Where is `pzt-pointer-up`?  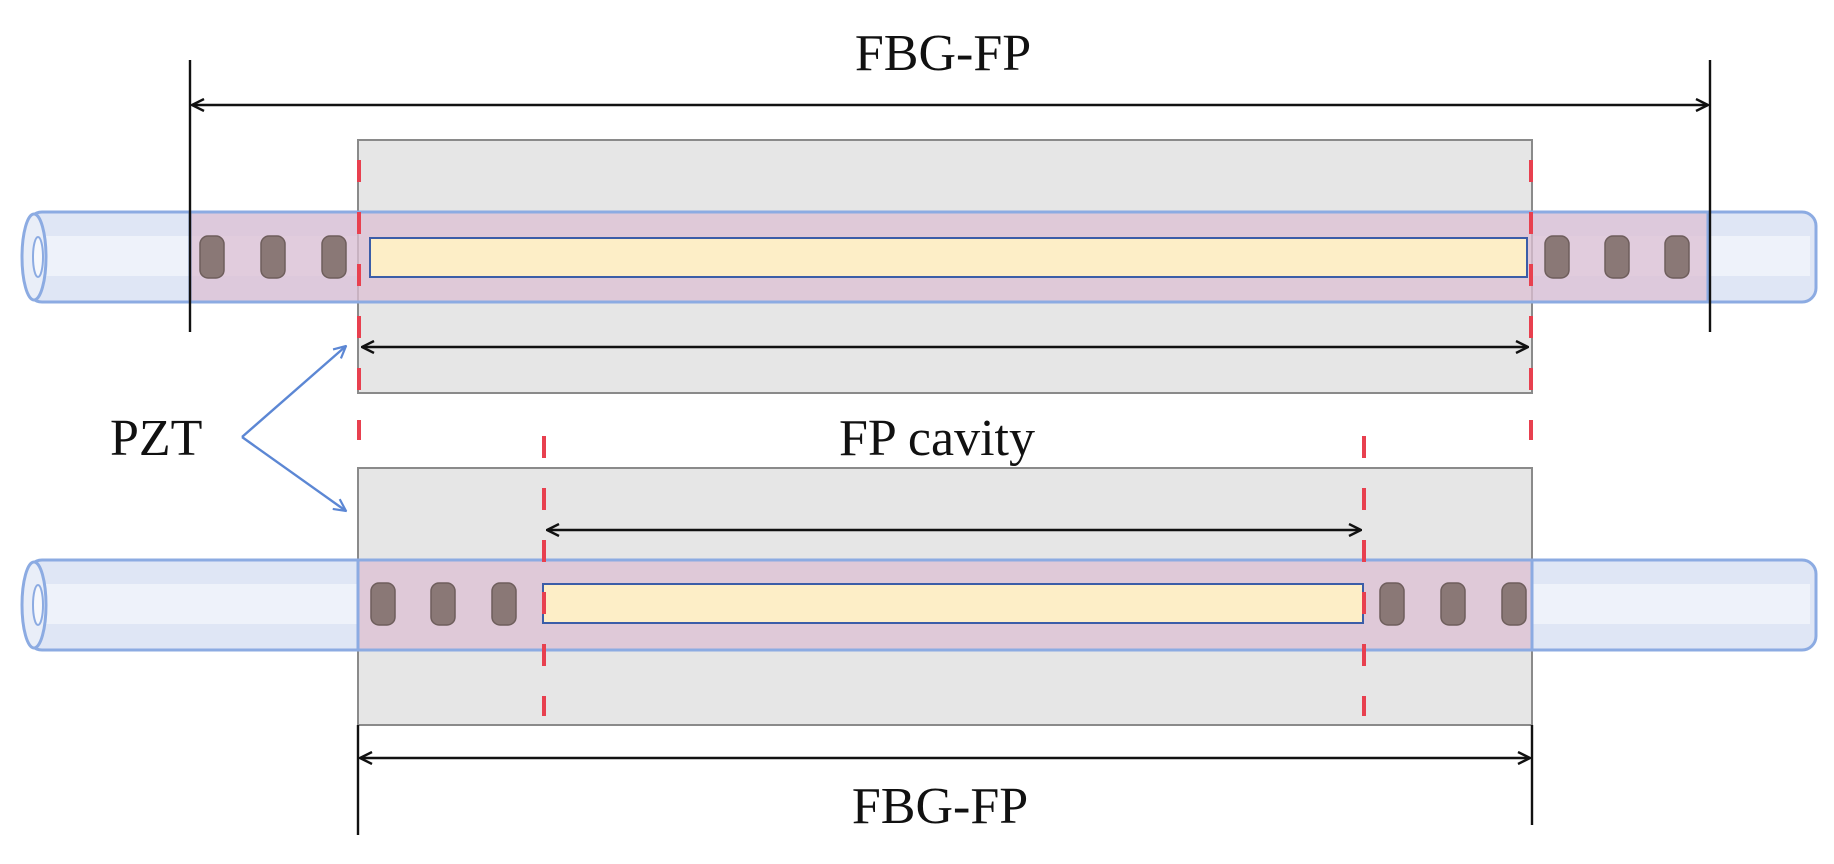
pzt-pointer-up is located at coordinates (293, 392).